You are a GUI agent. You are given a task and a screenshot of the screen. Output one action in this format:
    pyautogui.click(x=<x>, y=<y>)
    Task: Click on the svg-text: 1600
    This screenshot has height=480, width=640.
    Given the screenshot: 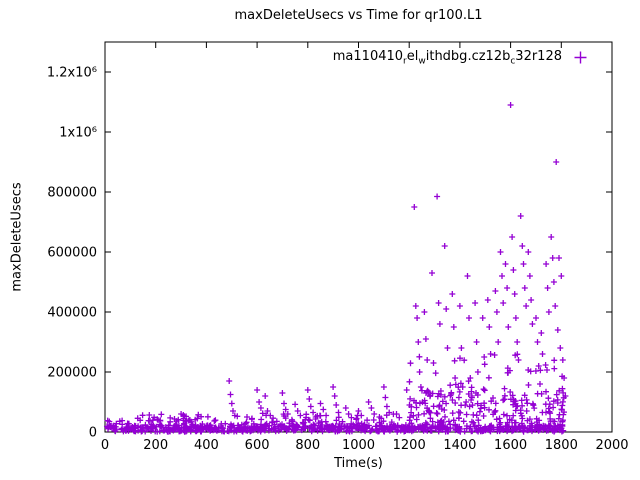 What is the action you would take?
    pyautogui.click(x=510, y=445)
    